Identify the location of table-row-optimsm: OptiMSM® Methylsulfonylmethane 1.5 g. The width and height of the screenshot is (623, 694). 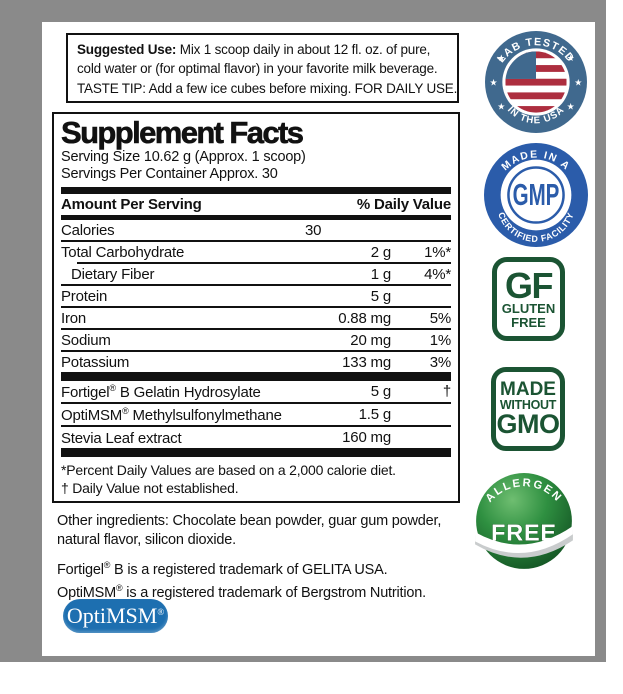
(256, 414).